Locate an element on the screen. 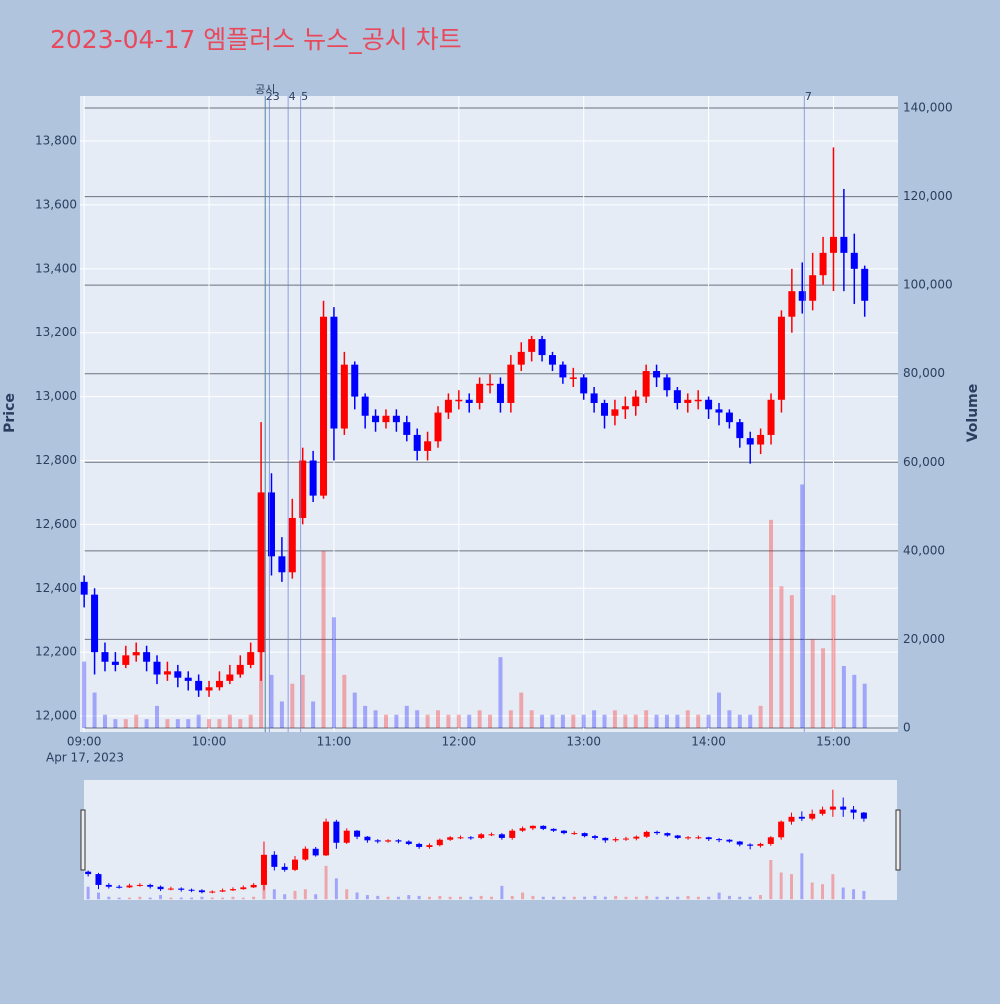 The width and height of the screenshot is (1000, 1004). y2-tick-label: 100,000 is located at coordinates (928, 285).